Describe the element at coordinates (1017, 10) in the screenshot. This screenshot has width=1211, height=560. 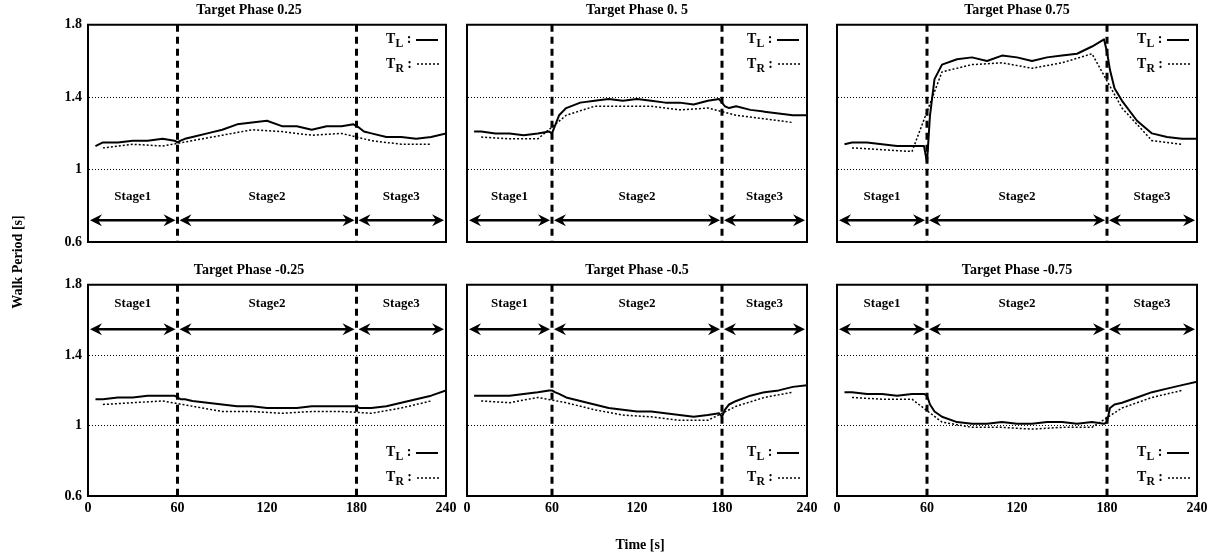
I see `chart-title: Target Phase 0.75` at that location.